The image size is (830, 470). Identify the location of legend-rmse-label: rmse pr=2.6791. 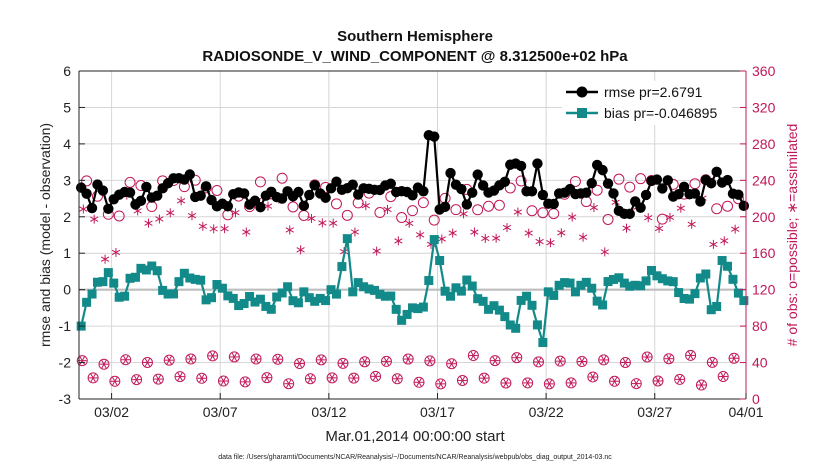
(653, 92).